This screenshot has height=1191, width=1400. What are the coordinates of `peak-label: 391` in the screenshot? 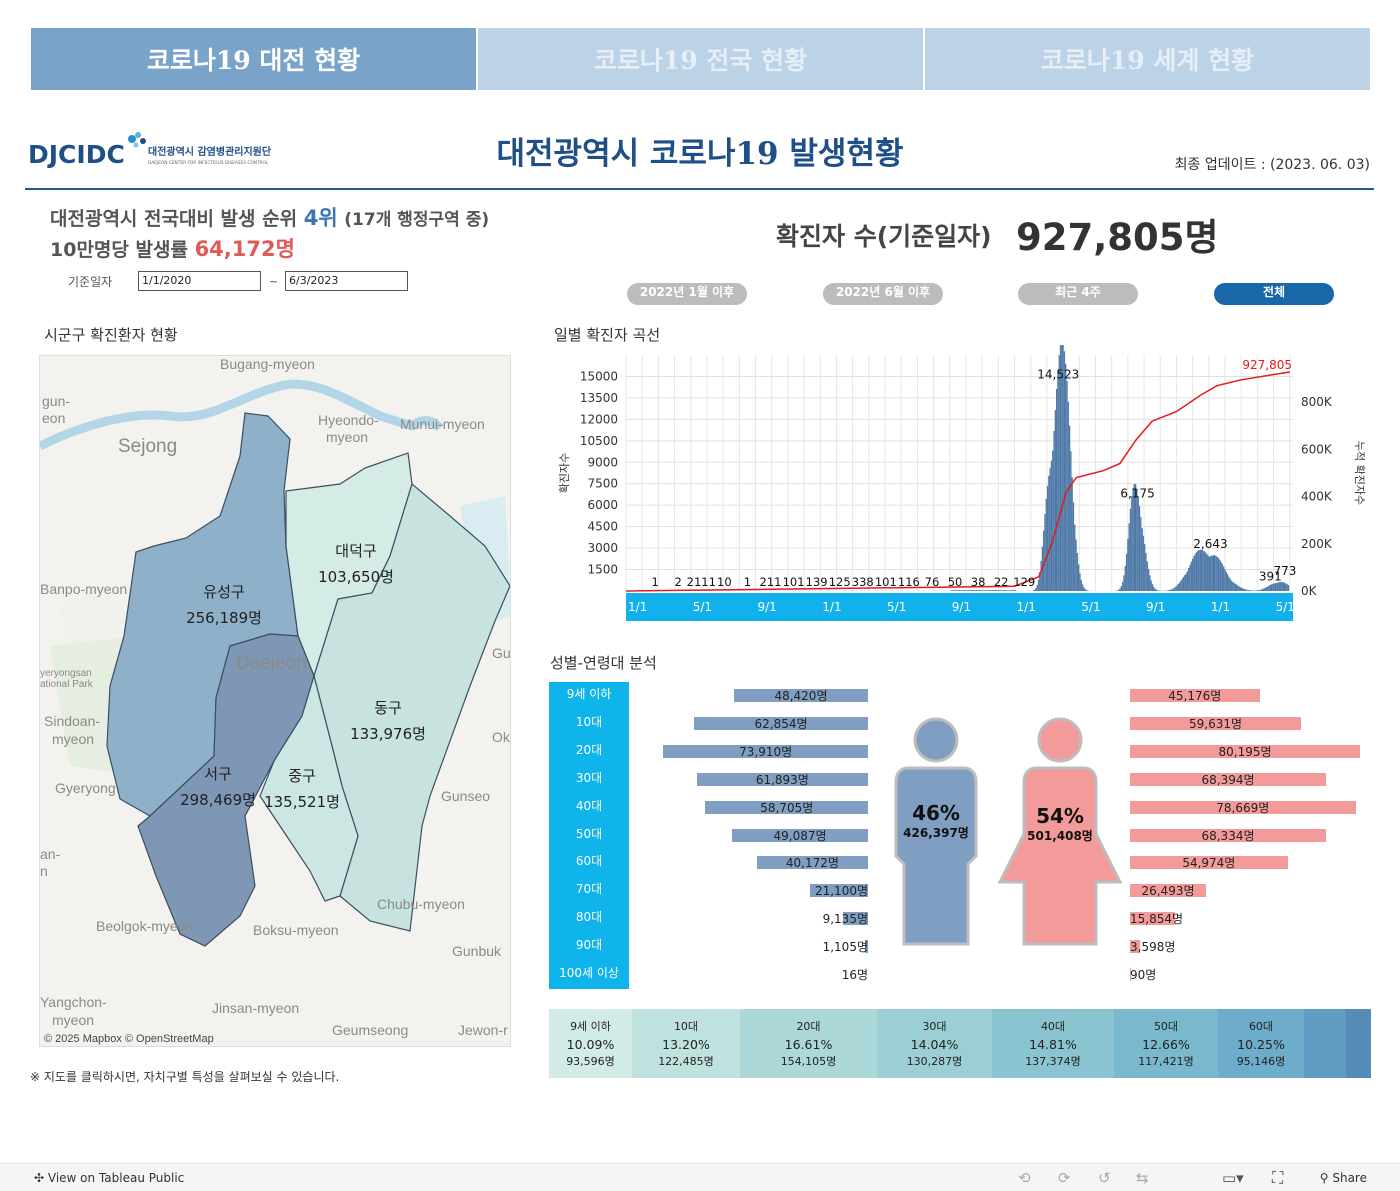 It's located at (1270, 576).